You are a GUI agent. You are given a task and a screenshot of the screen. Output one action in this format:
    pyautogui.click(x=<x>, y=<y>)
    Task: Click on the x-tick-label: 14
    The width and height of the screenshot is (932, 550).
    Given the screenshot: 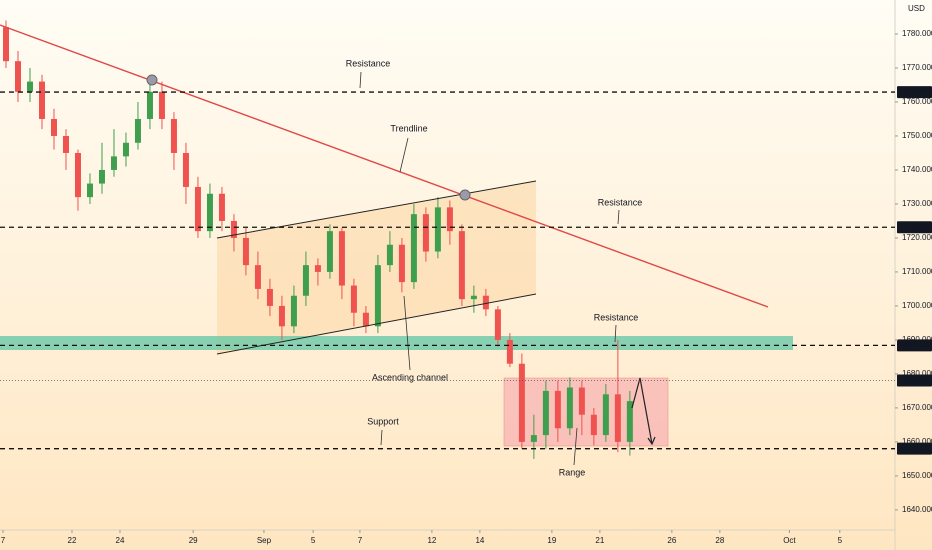 What is the action you would take?
    pyautogui.click(x=479, y=540)
    